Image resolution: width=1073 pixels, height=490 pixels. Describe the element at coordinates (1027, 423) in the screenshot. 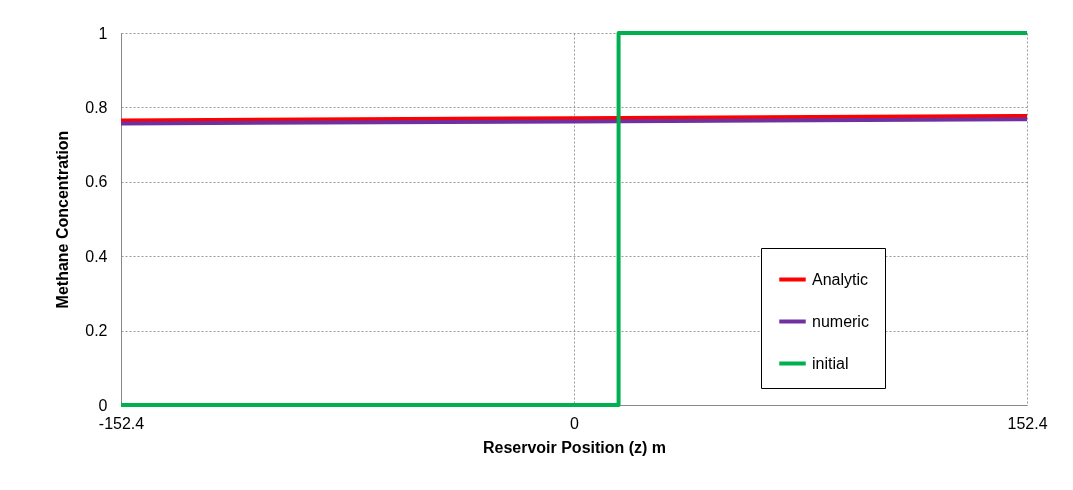

I see `x-tick-label: 152.4` at that location.